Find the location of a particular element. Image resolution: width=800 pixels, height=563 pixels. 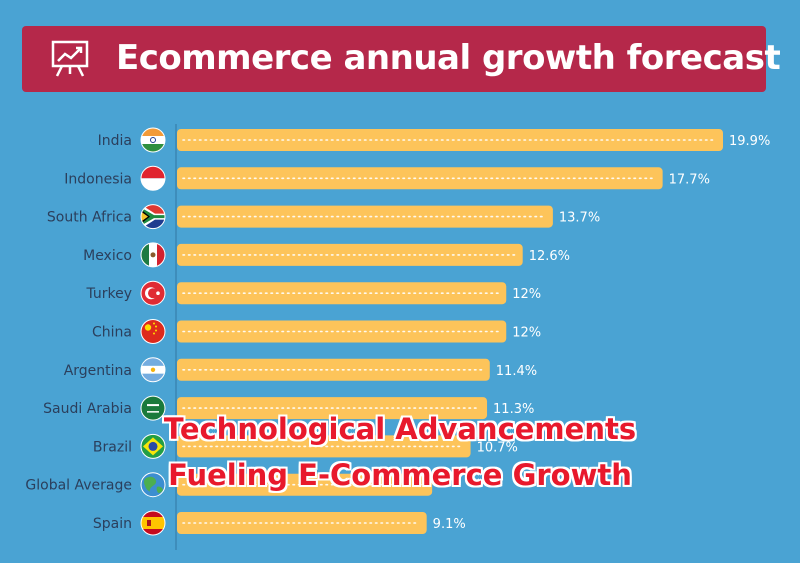

flag-ring-global-average is located at coordinates (153, 485).